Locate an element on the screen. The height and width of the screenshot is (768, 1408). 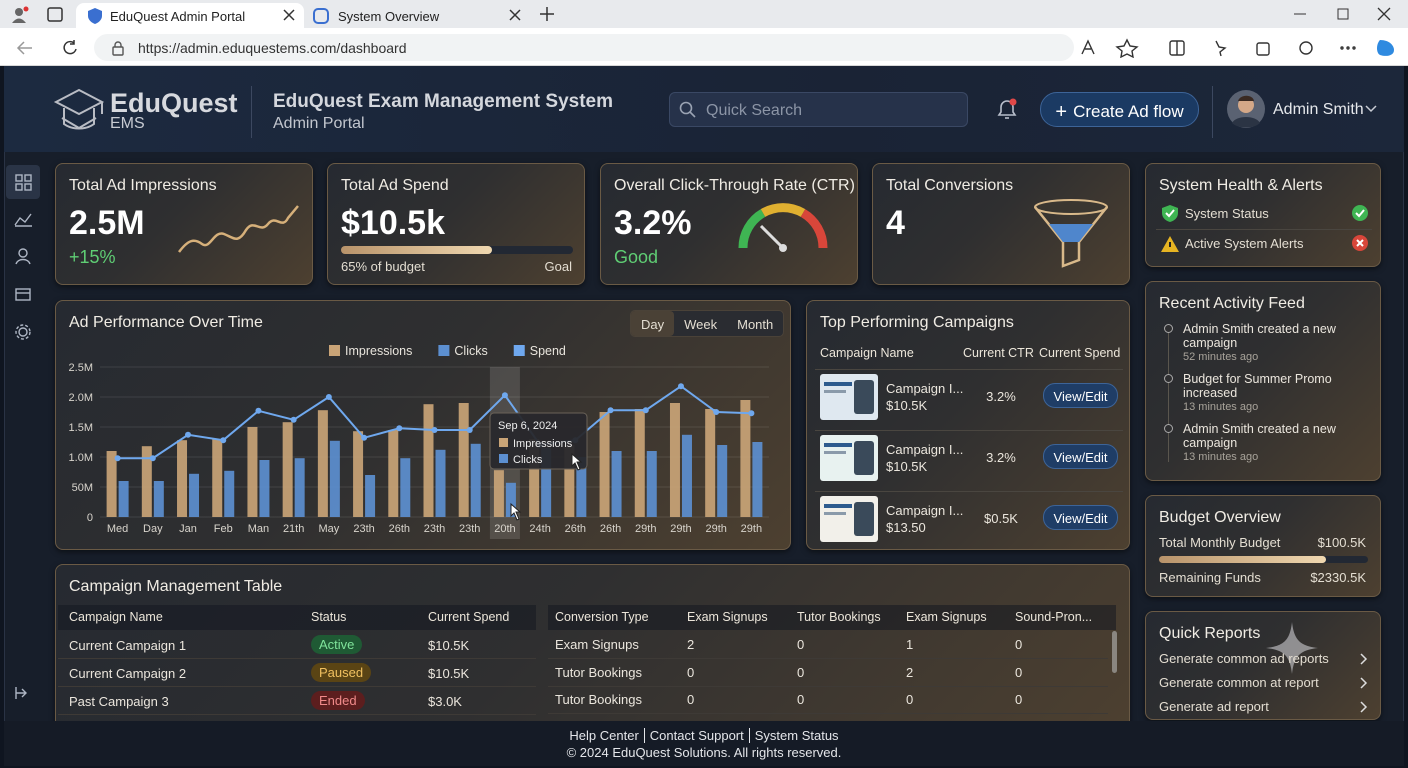
tab: System Overview is located at coordinates (418, 15).